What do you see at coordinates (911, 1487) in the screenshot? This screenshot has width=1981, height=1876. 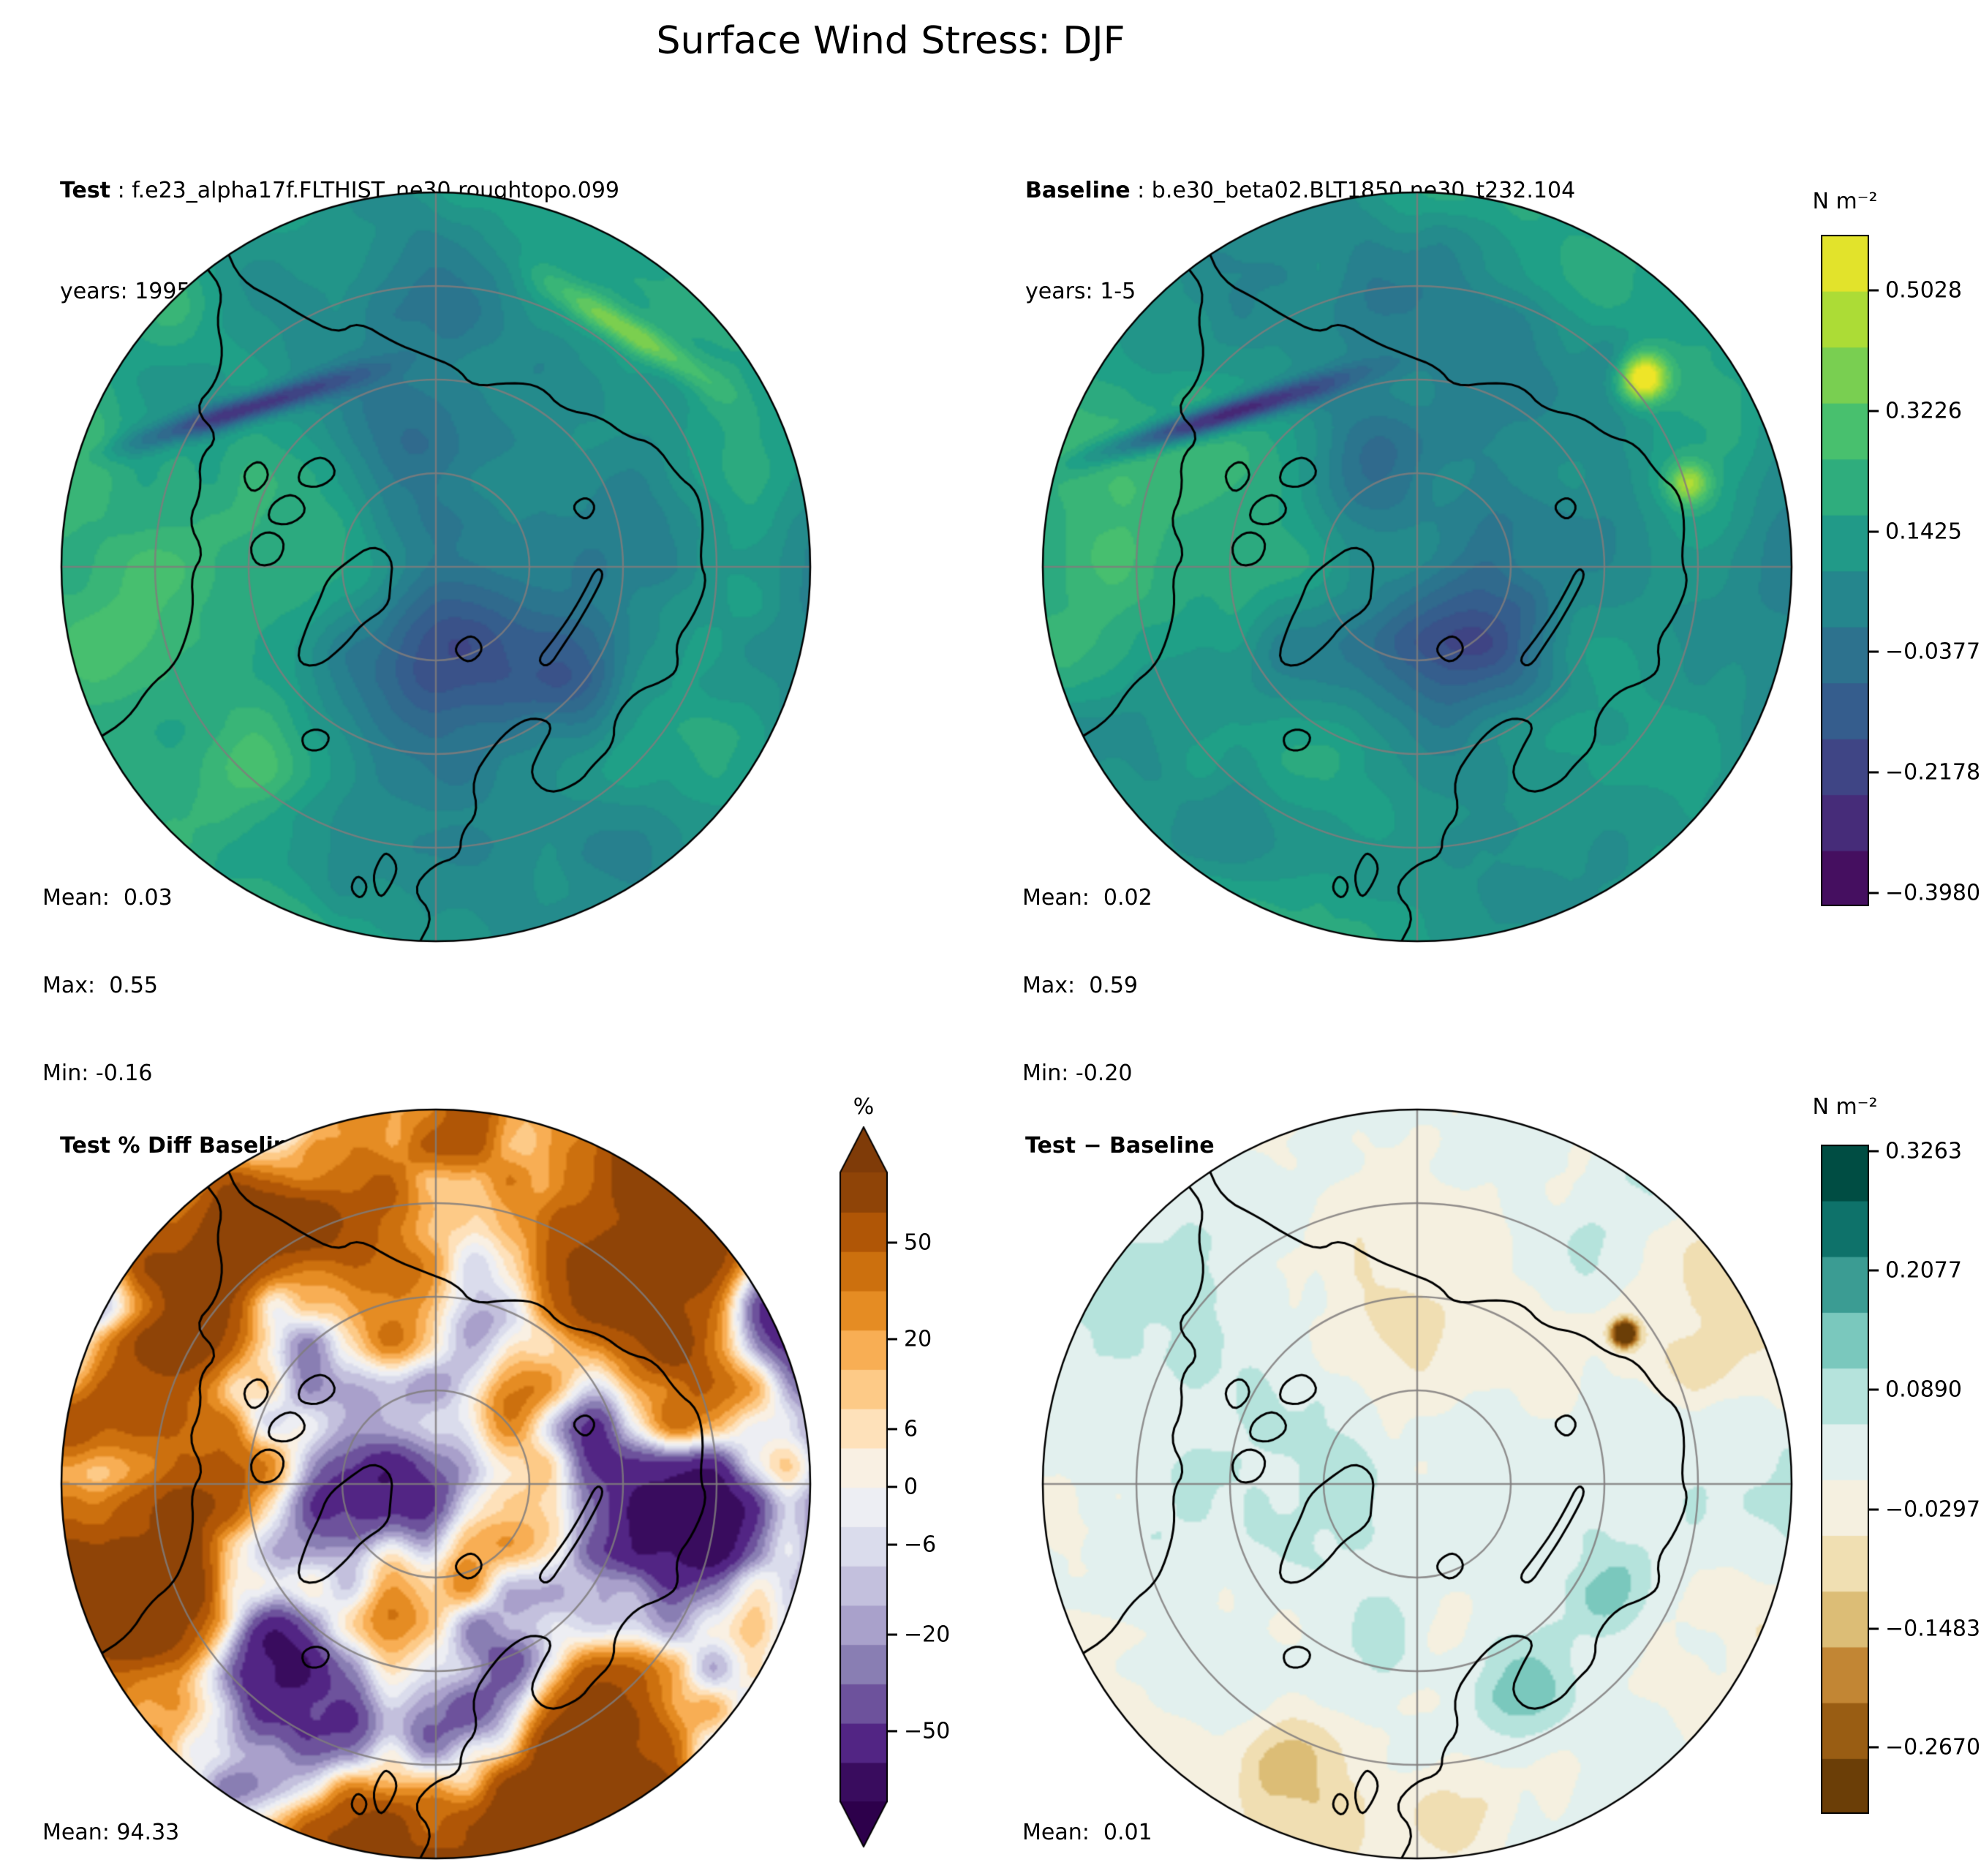 I see `tick-label: 0` at bounding box center [911, 1487].